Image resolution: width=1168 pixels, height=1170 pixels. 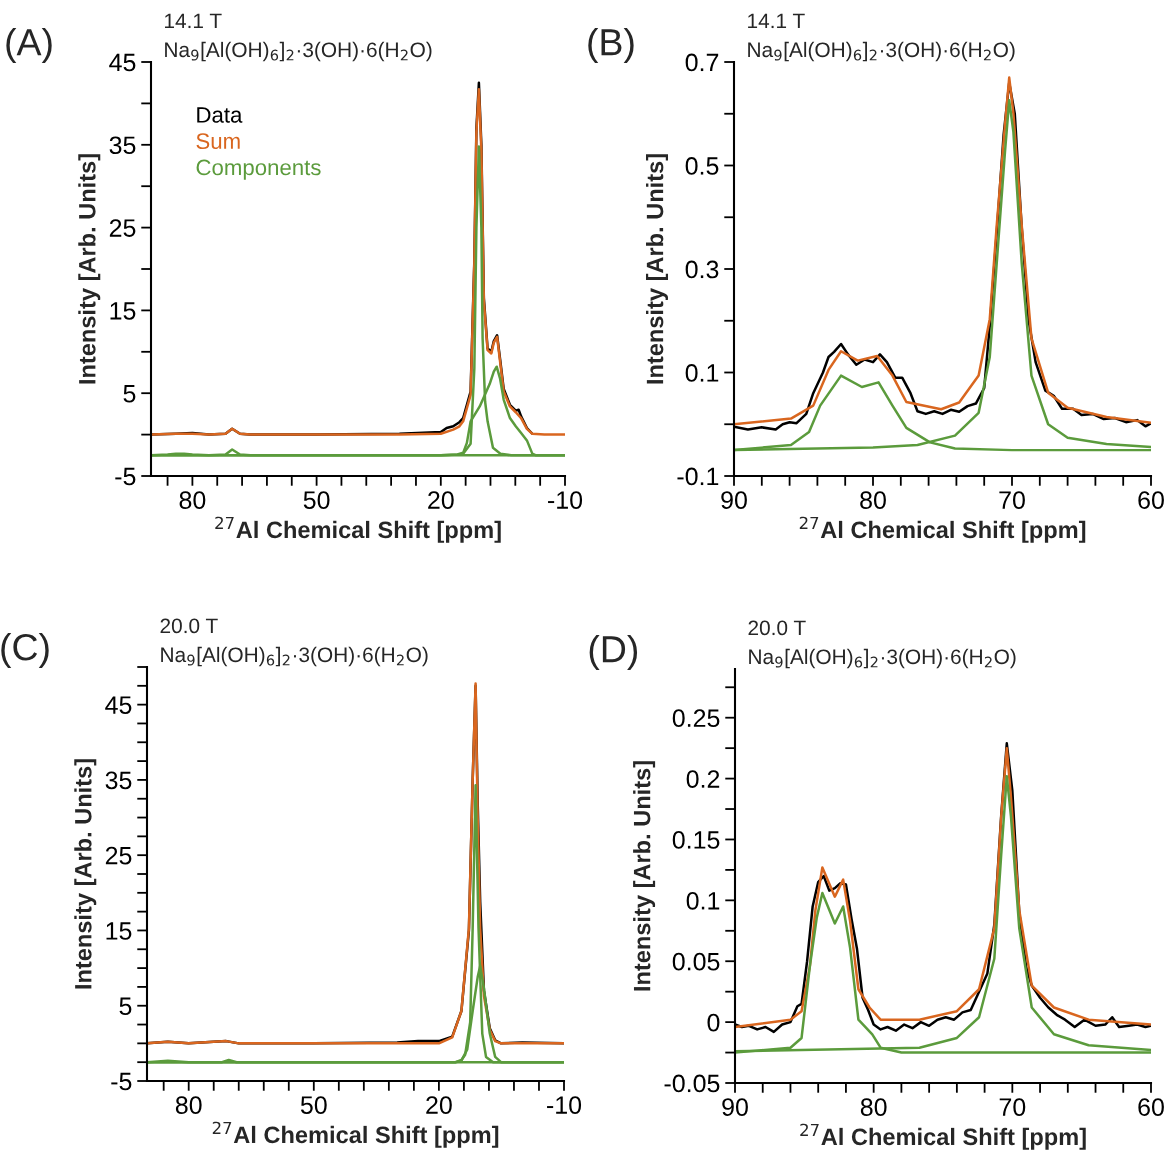 I want to click on y-tick-label: -0.05, so click(x=692, y=1083).